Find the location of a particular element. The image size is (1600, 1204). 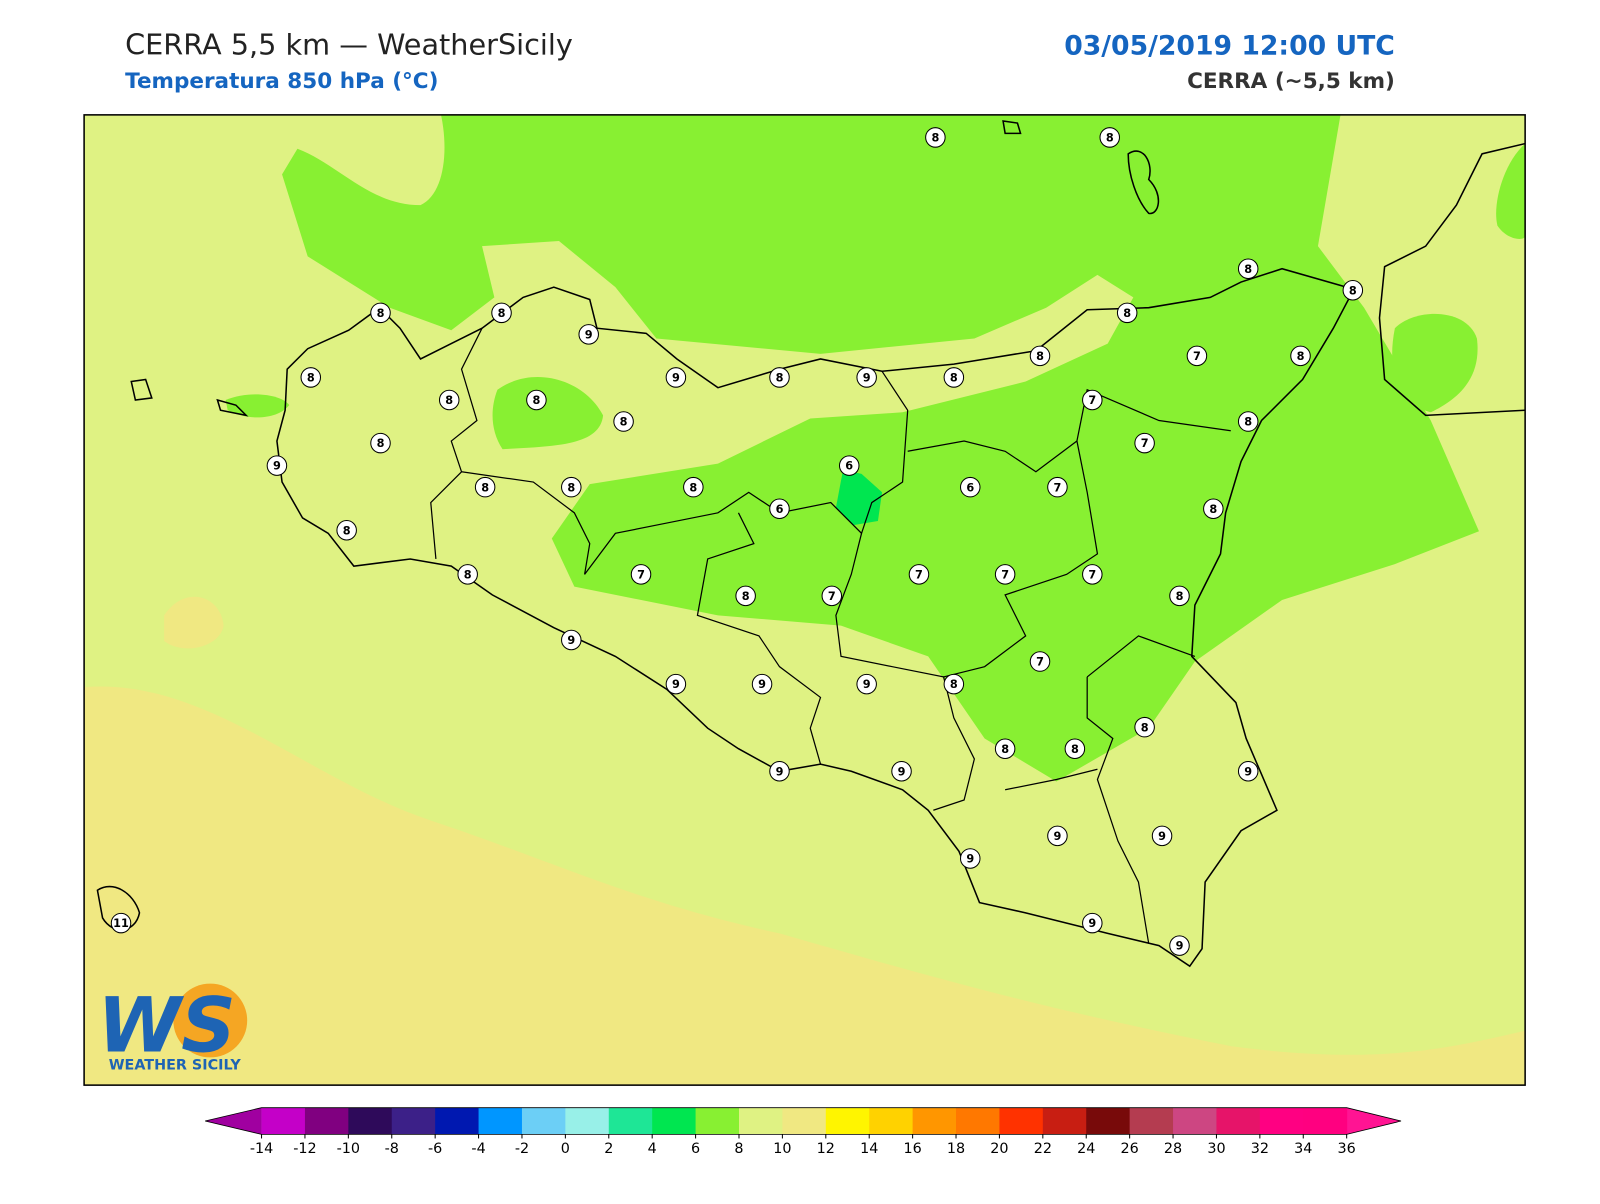

colorbar-tick-label: -6 is located at coordinates (435, 1149).